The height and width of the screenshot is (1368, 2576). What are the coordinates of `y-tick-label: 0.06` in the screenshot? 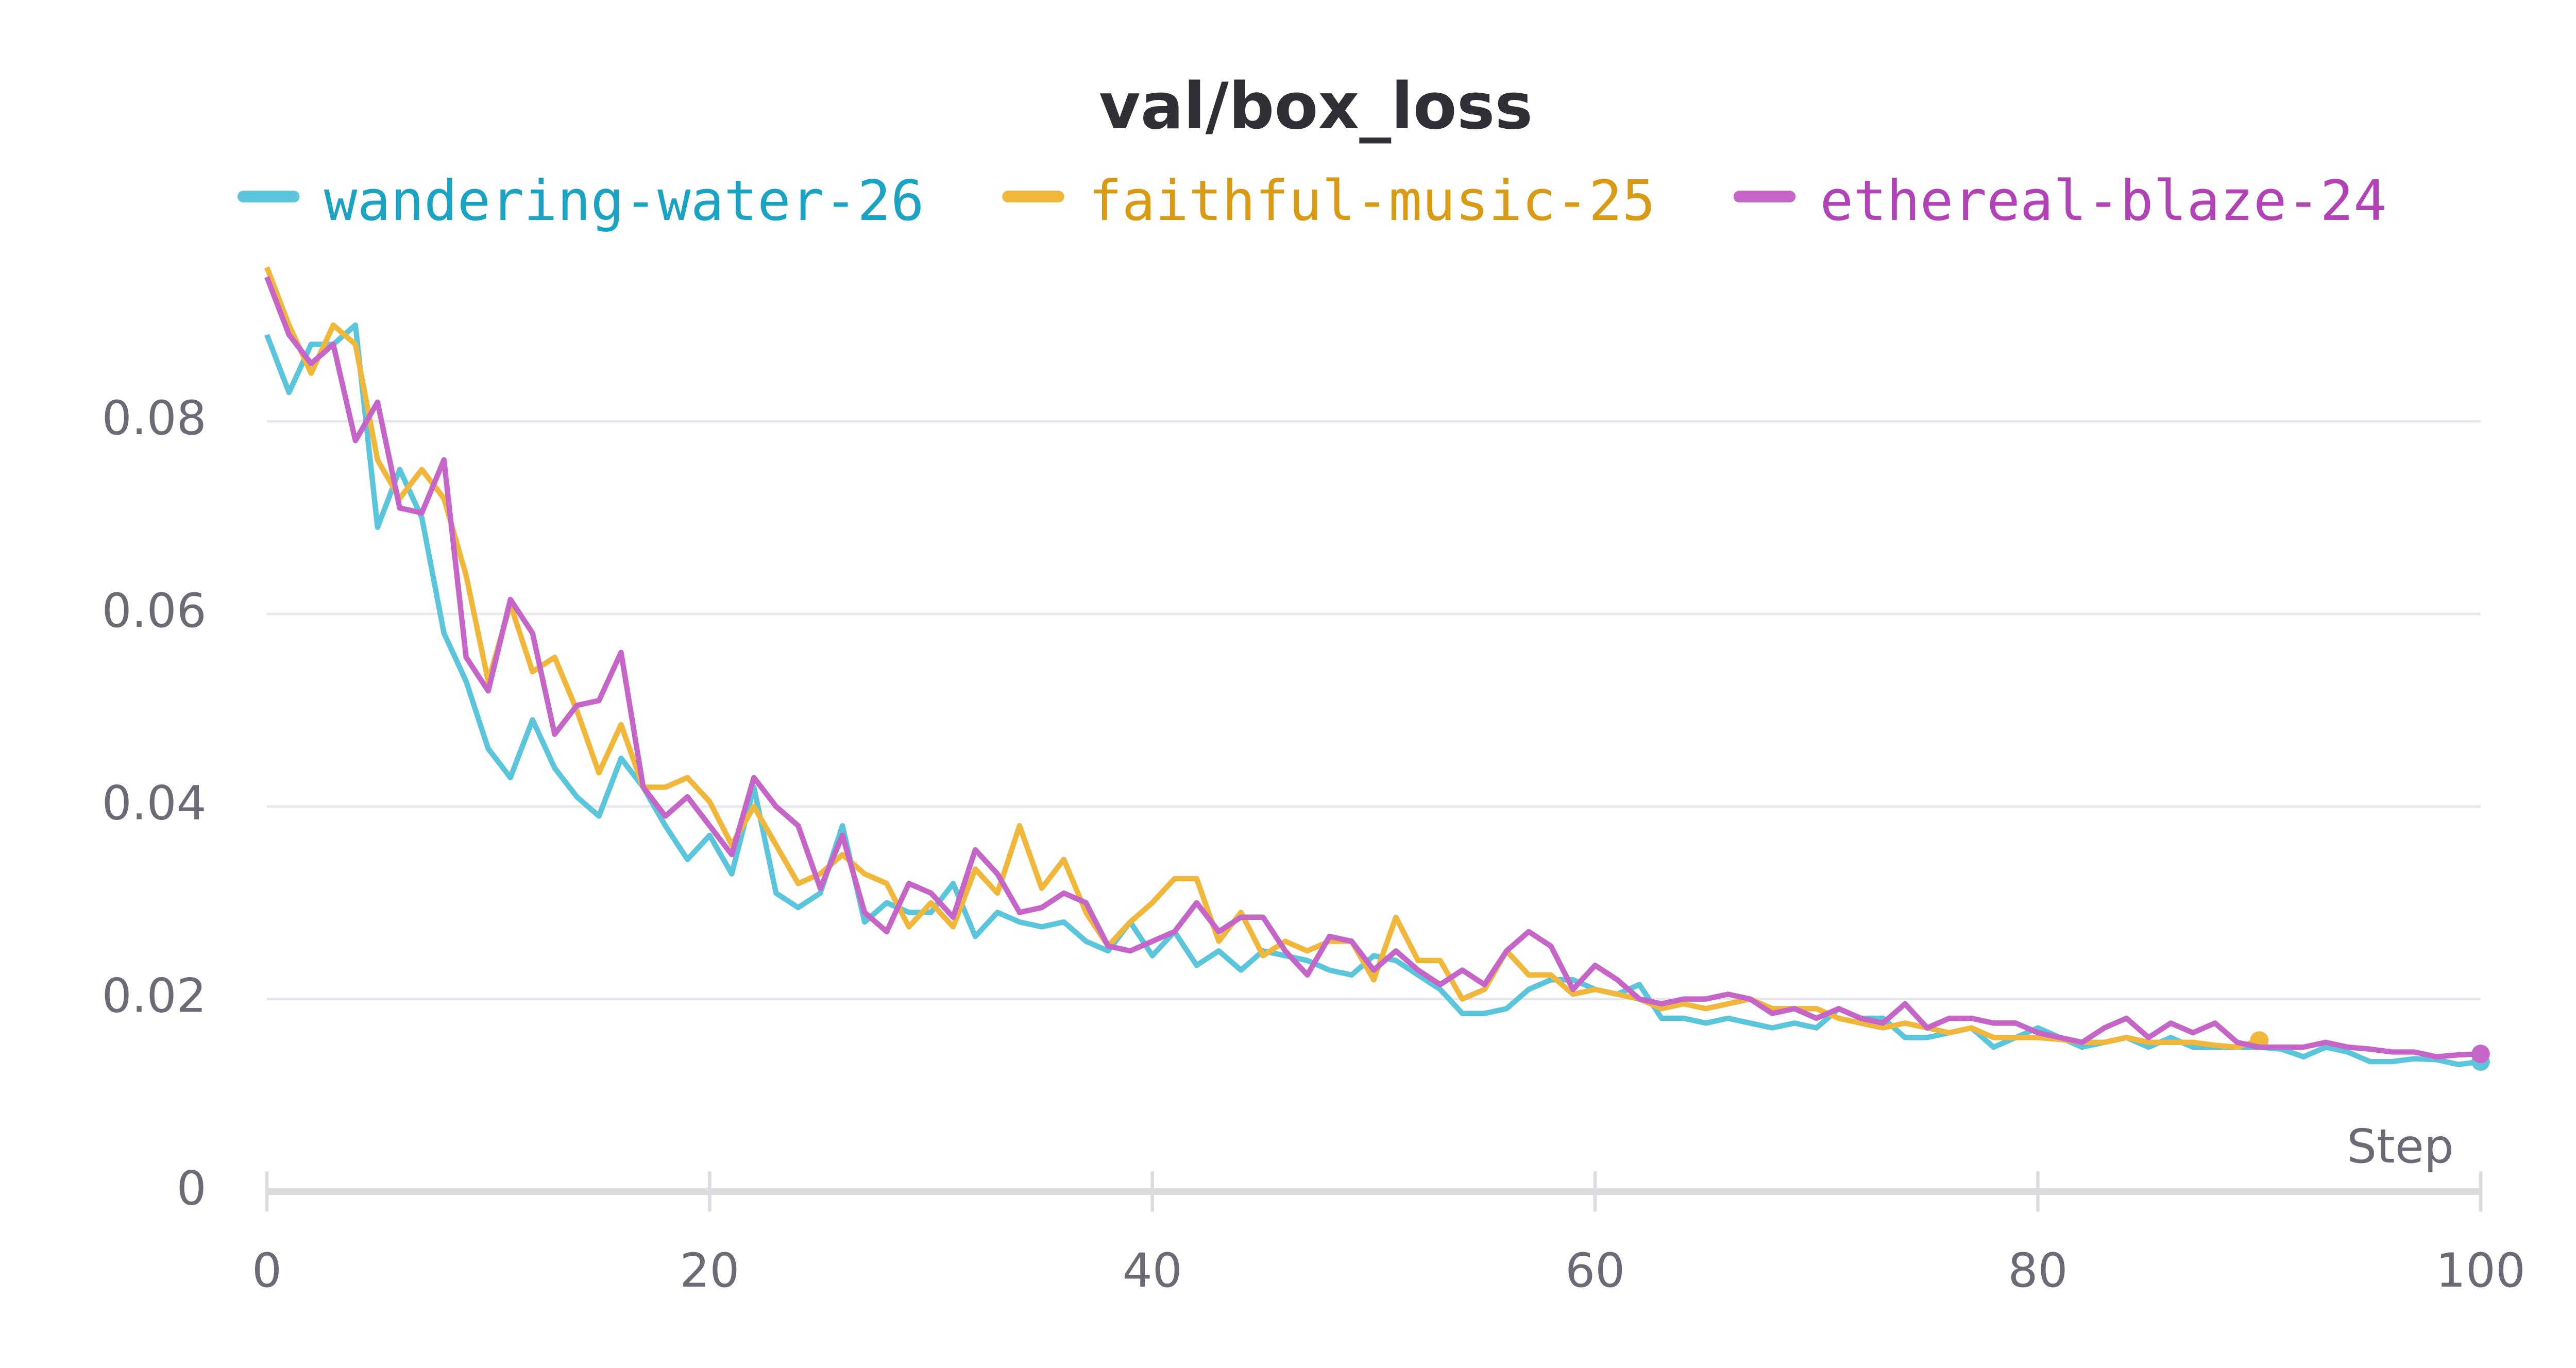 It's located at (154, 610).